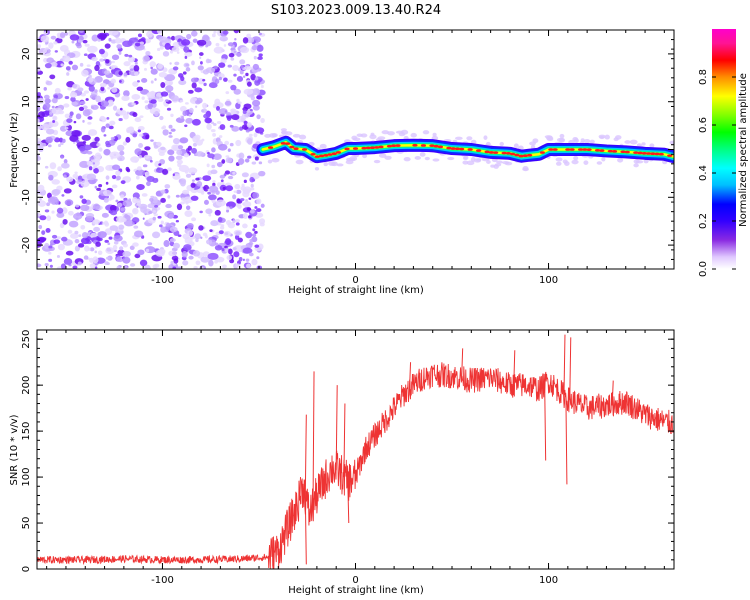 This screenshot has height=600, width=750. Describe the element at coordinates (162, 280) in the screenshot. I see `spectrogram-x-tick-label: -100` at that location.